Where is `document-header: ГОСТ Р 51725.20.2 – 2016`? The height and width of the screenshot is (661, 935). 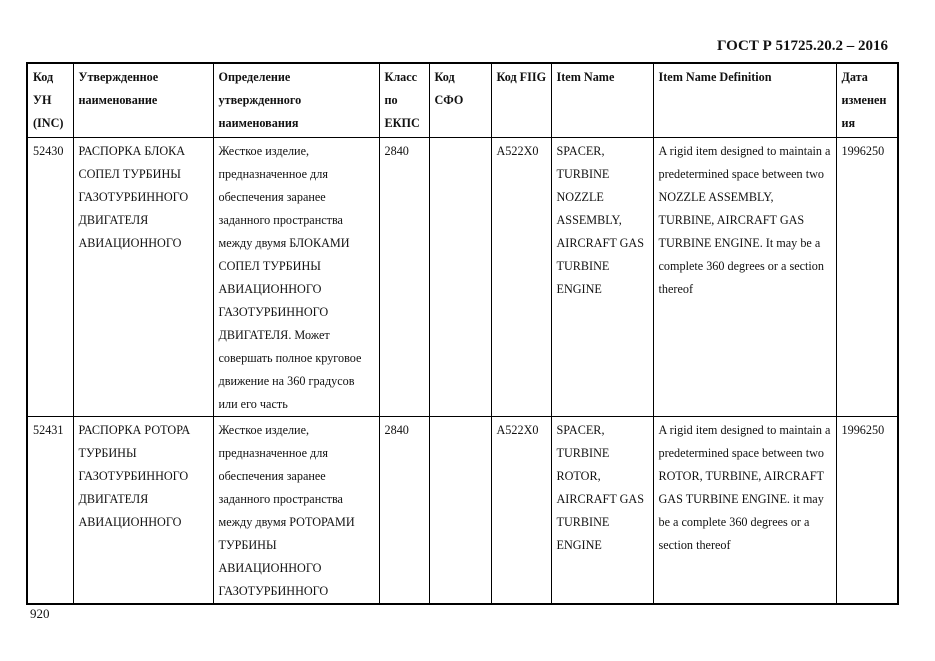
document-header: ГОСТ Р 51725.20.2 – 2016 is located at coordinates (802, 46).